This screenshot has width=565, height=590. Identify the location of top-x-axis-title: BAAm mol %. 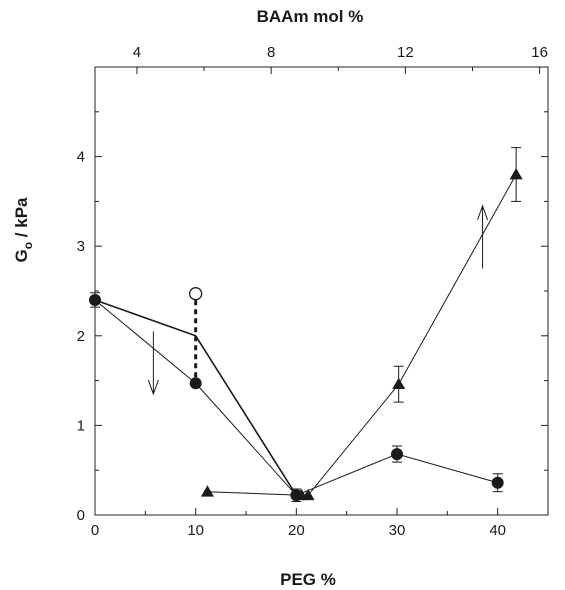
(310, 16).